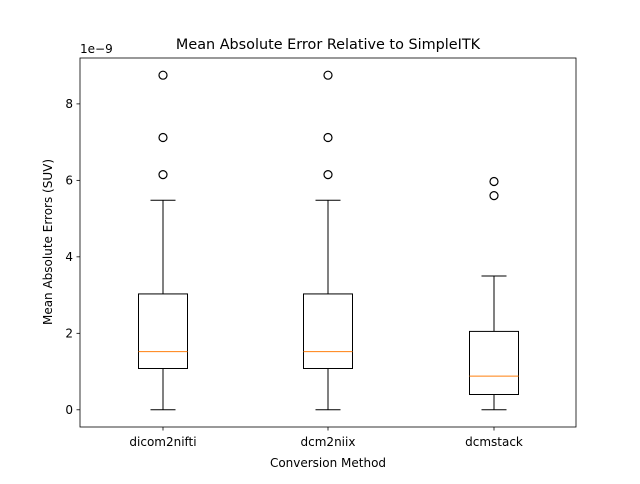 The width and height of the screenshot is (640, 484). I want to click on y-axis-scale-label: 1e−9, so click(96, 49).